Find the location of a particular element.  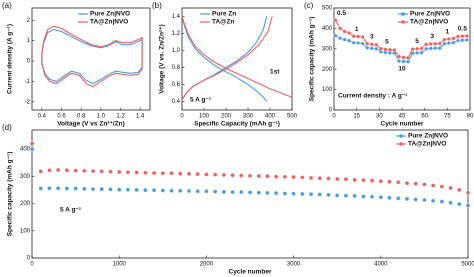

annotation: 1st is located at coordinates (275, 72).